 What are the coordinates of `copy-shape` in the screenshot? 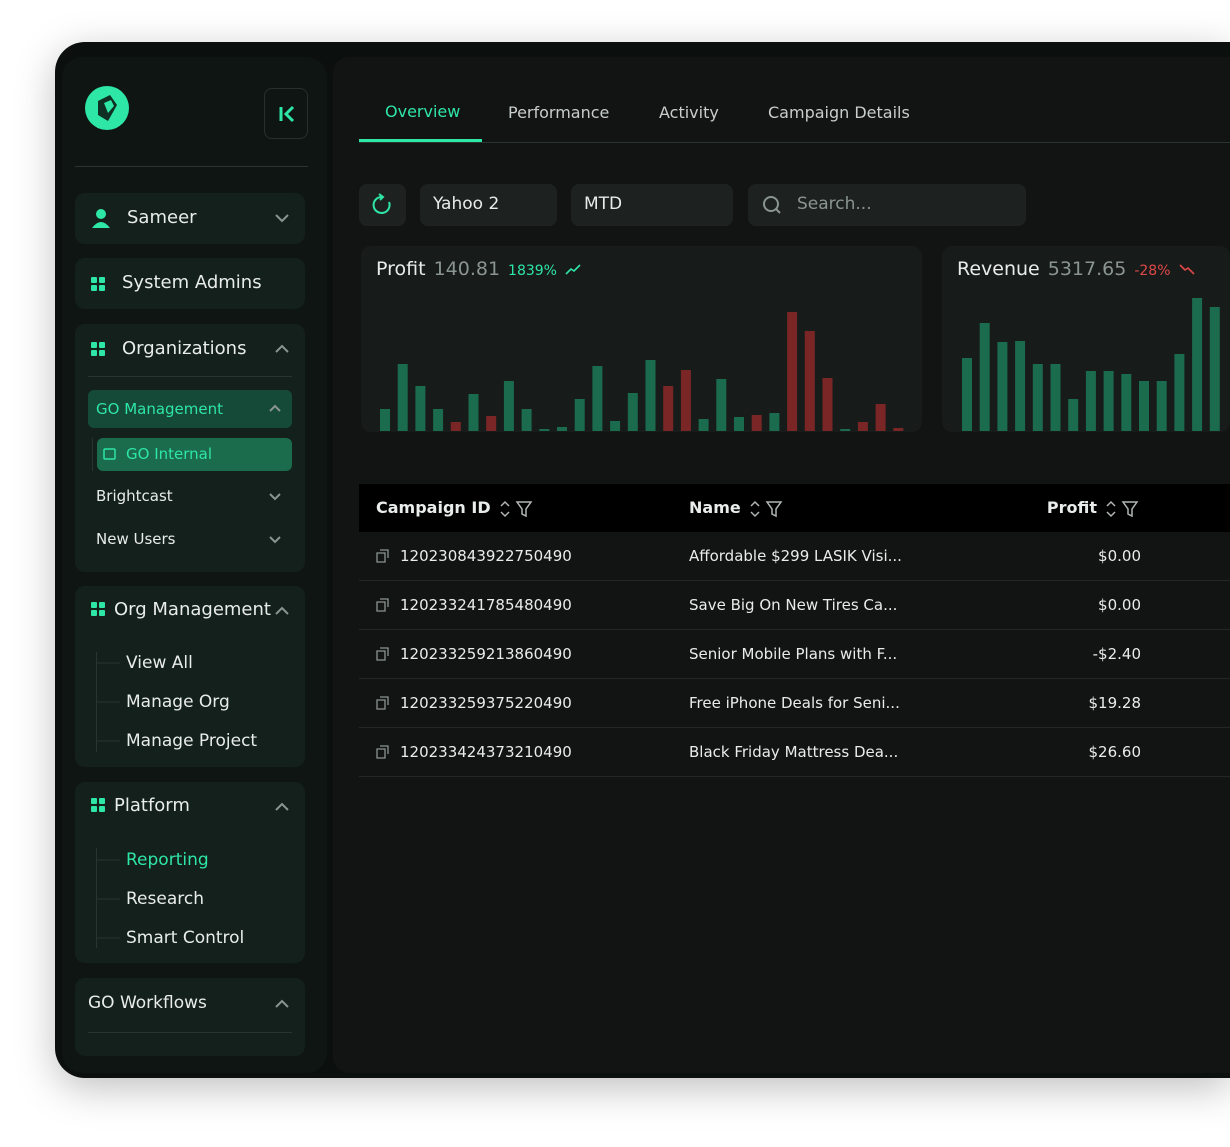 It's located at (382, 752).